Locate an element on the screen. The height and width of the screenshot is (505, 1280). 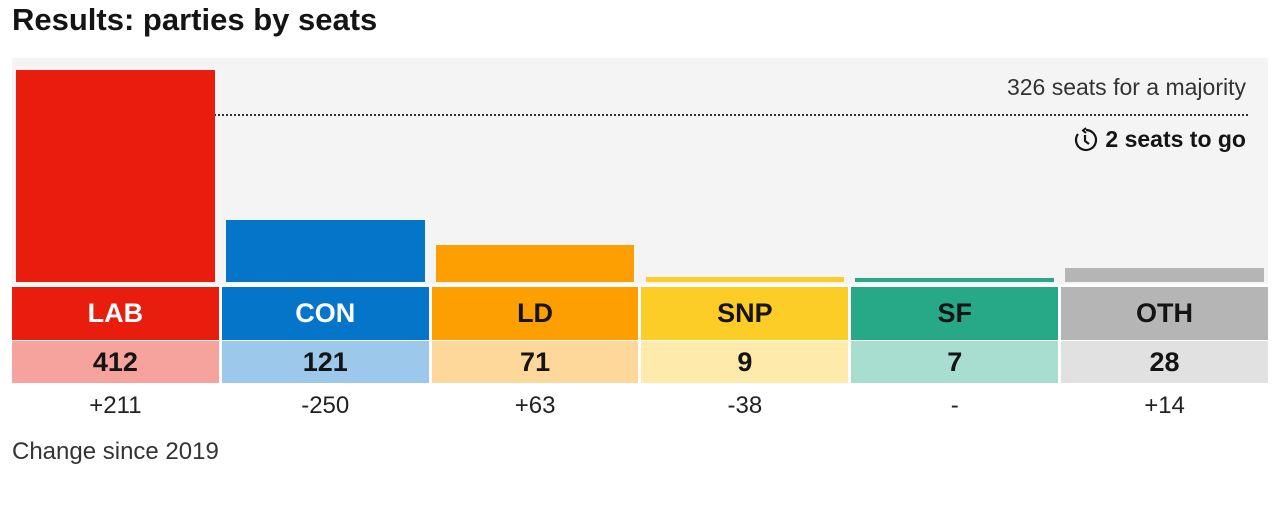
majority-line is located at coordinates (639, 115).